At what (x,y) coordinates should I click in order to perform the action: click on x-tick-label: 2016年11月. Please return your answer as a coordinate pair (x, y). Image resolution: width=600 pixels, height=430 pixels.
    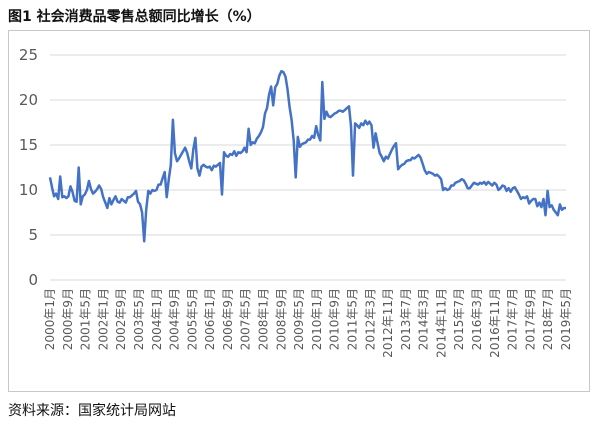
    Looking at the image, I should click on (495, 323).